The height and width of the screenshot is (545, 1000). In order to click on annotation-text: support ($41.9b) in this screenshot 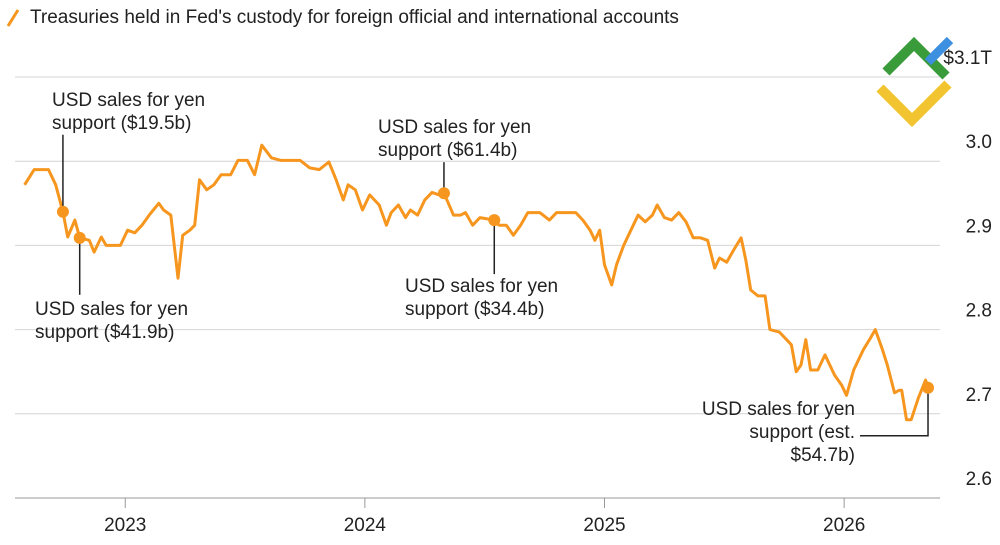, I will do `click(104, 332)`.